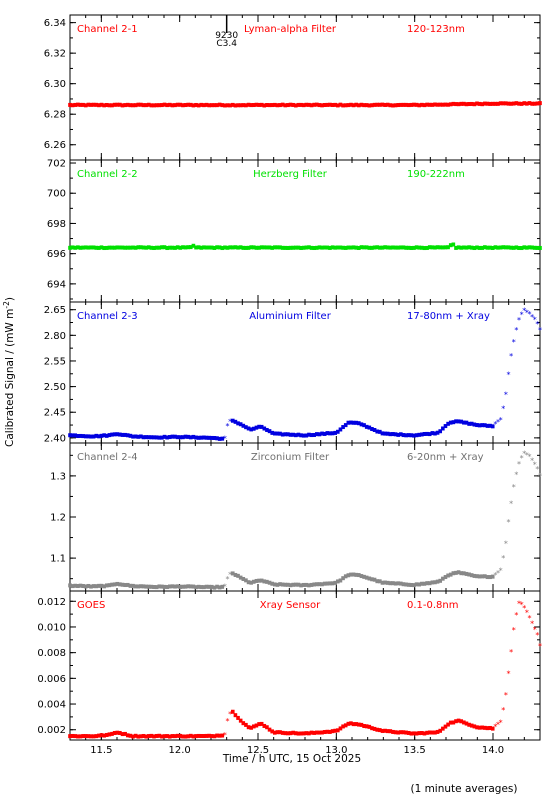  What do you see at coordinates (55, 145) in the screenshot?
I see `y-tick-label: 6.26` at bounding box center [55, 145].